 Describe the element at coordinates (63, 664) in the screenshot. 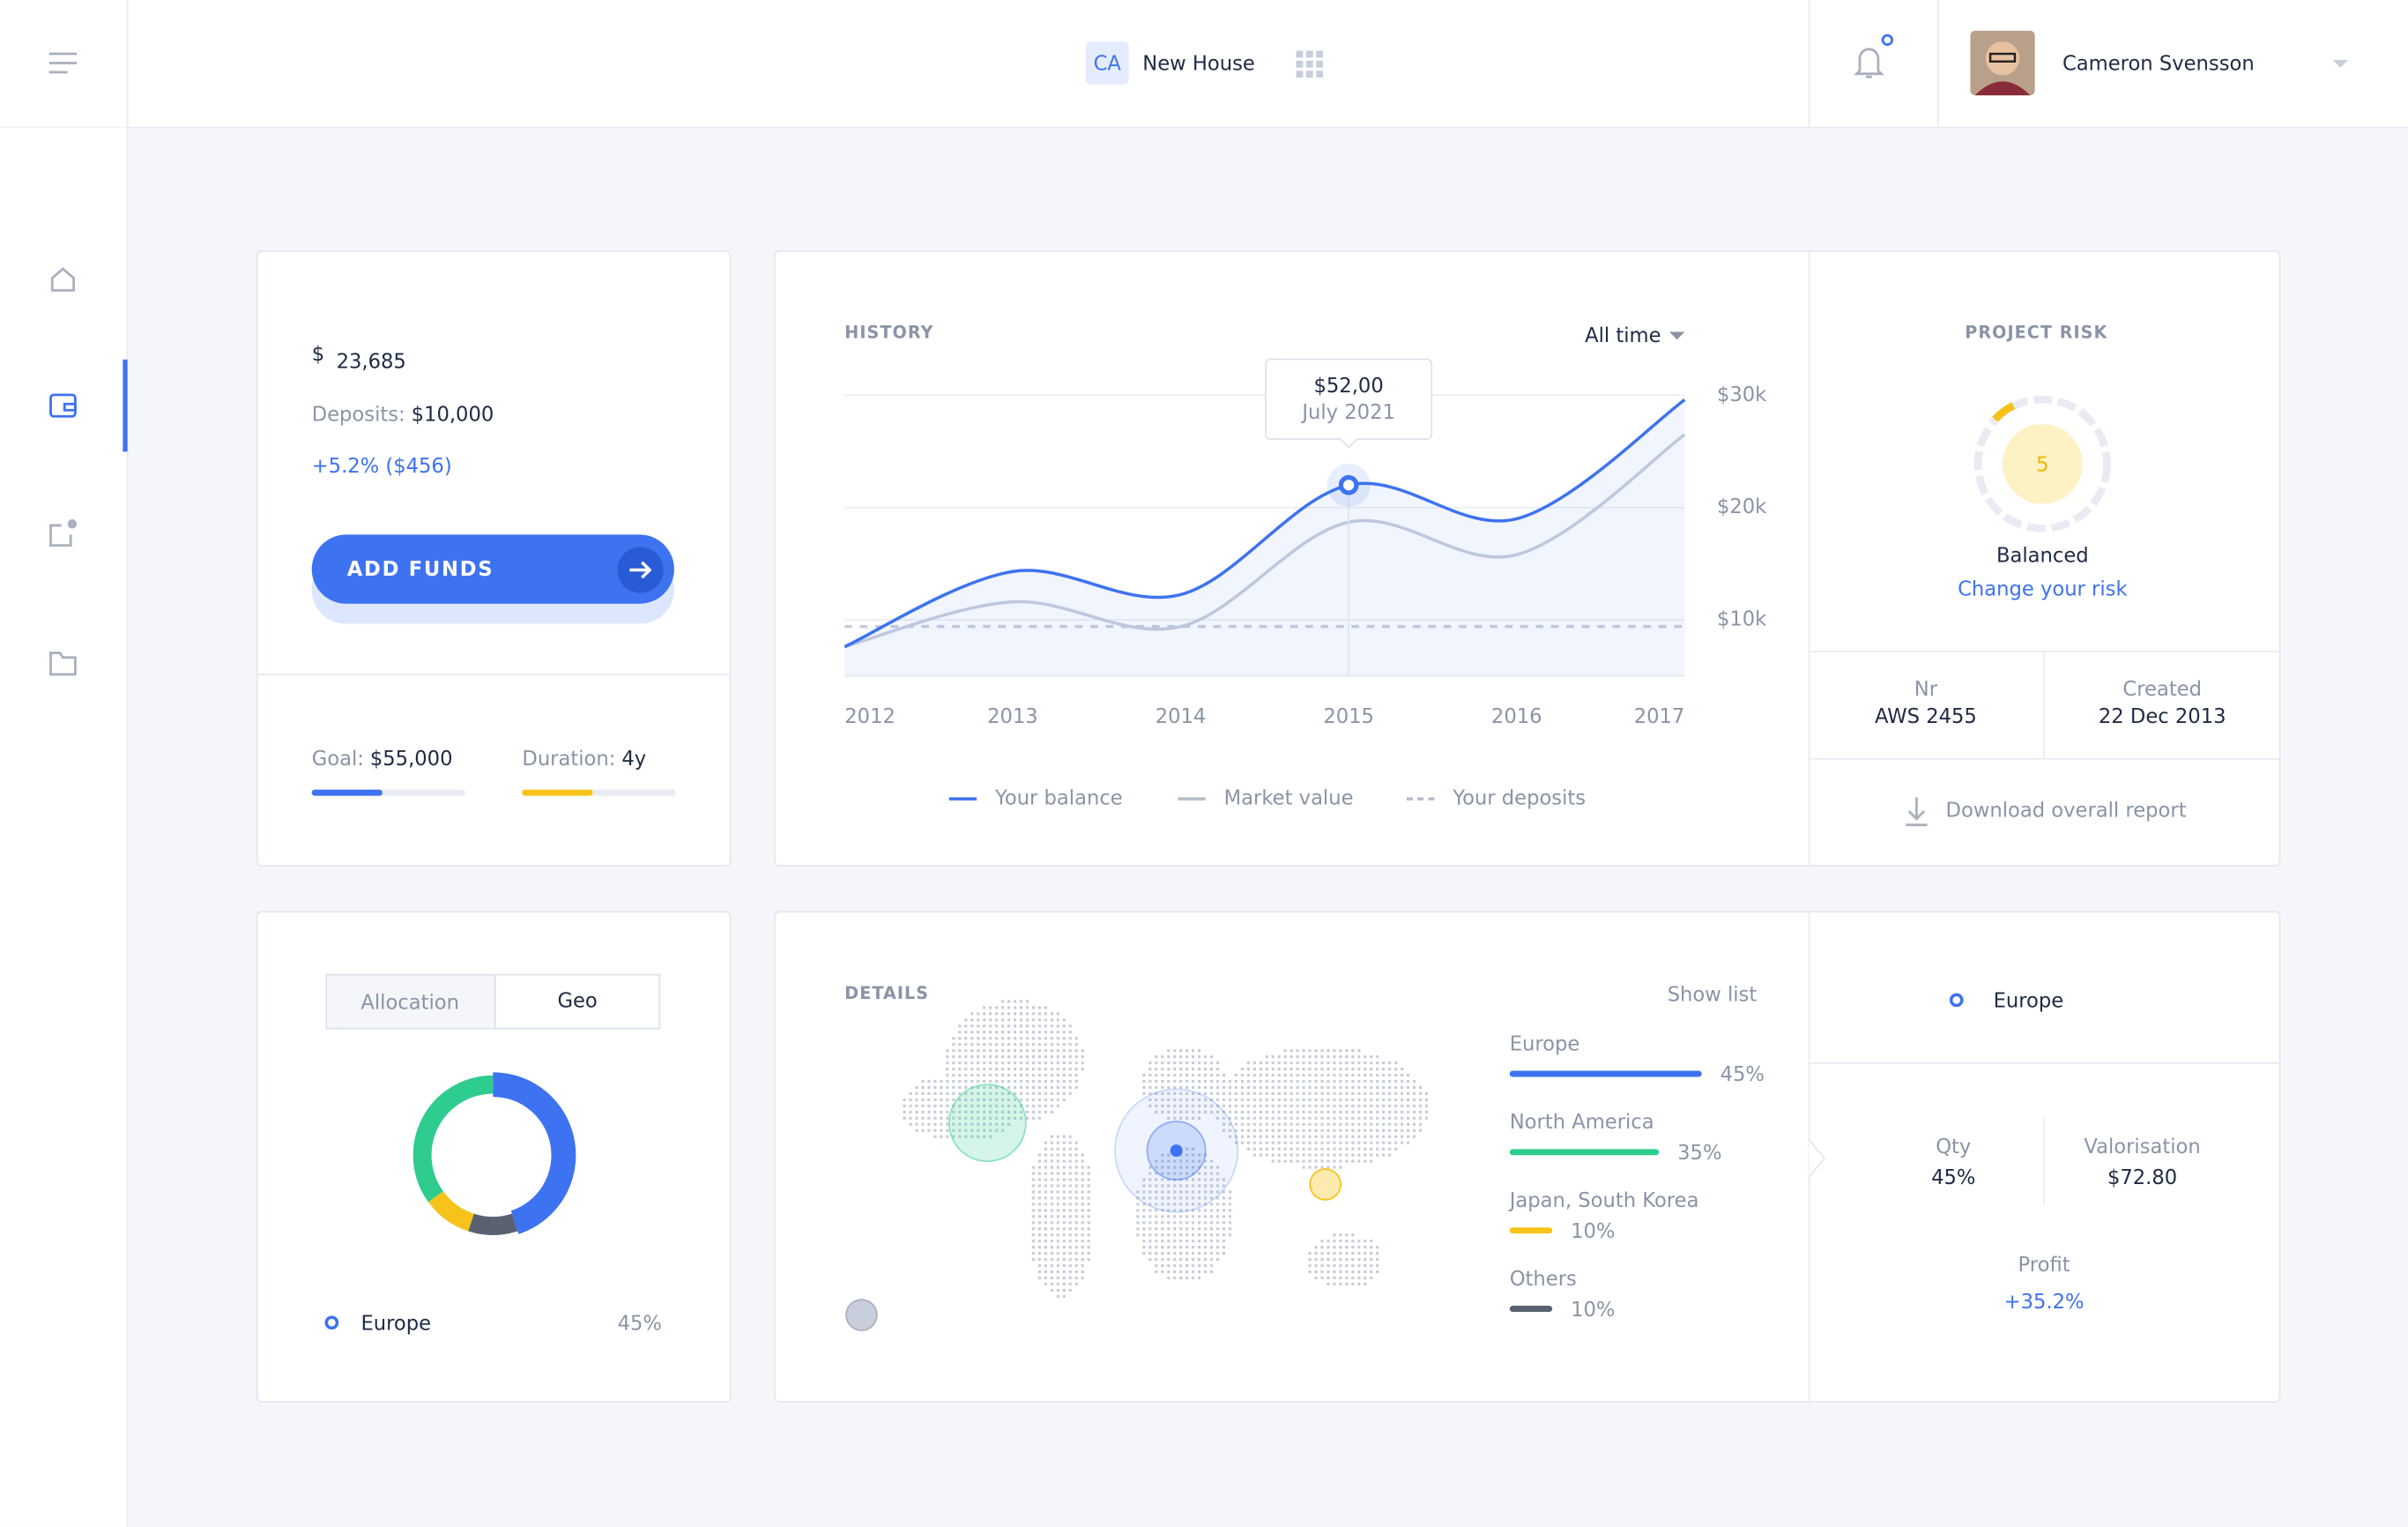

I see `nav-folder` at that location.